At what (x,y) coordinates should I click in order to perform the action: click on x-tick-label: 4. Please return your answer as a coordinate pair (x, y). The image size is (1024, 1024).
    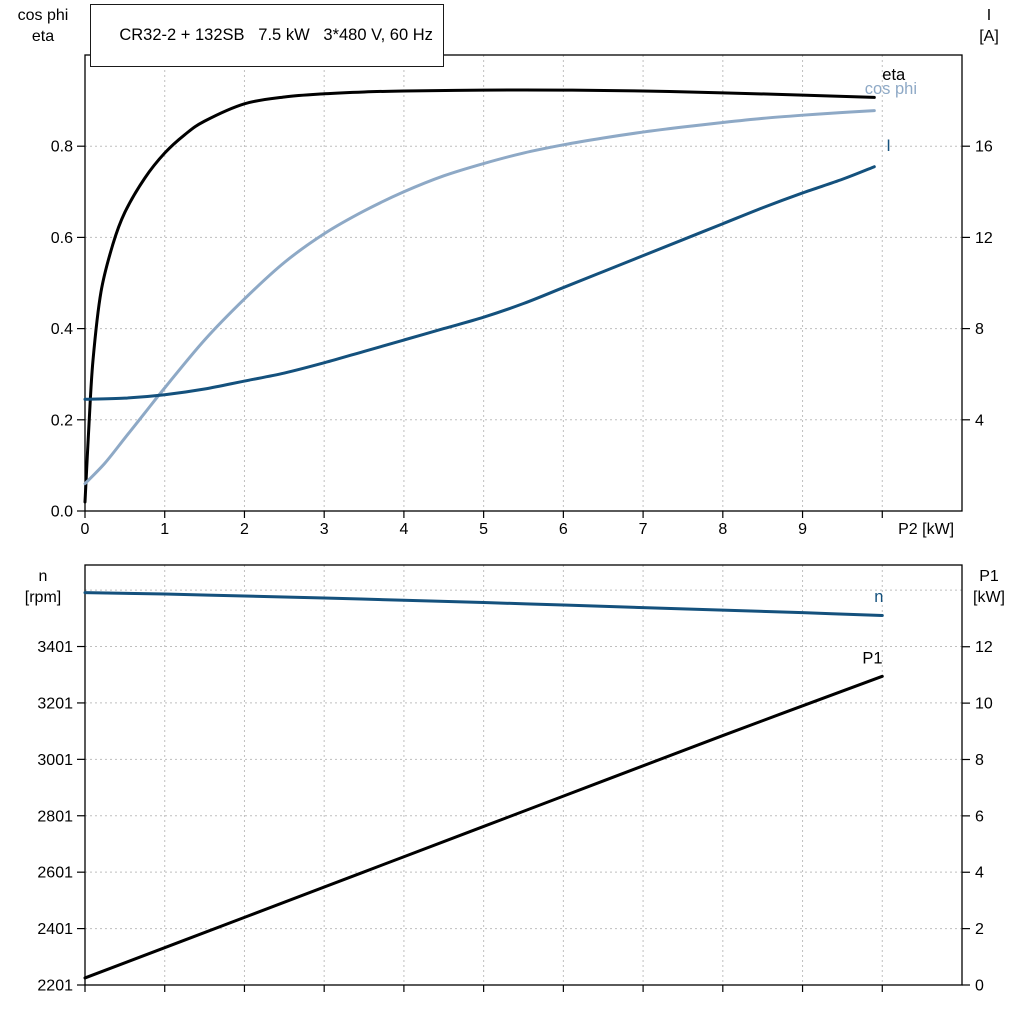
    Looking at the image, I should click on (403, 529).